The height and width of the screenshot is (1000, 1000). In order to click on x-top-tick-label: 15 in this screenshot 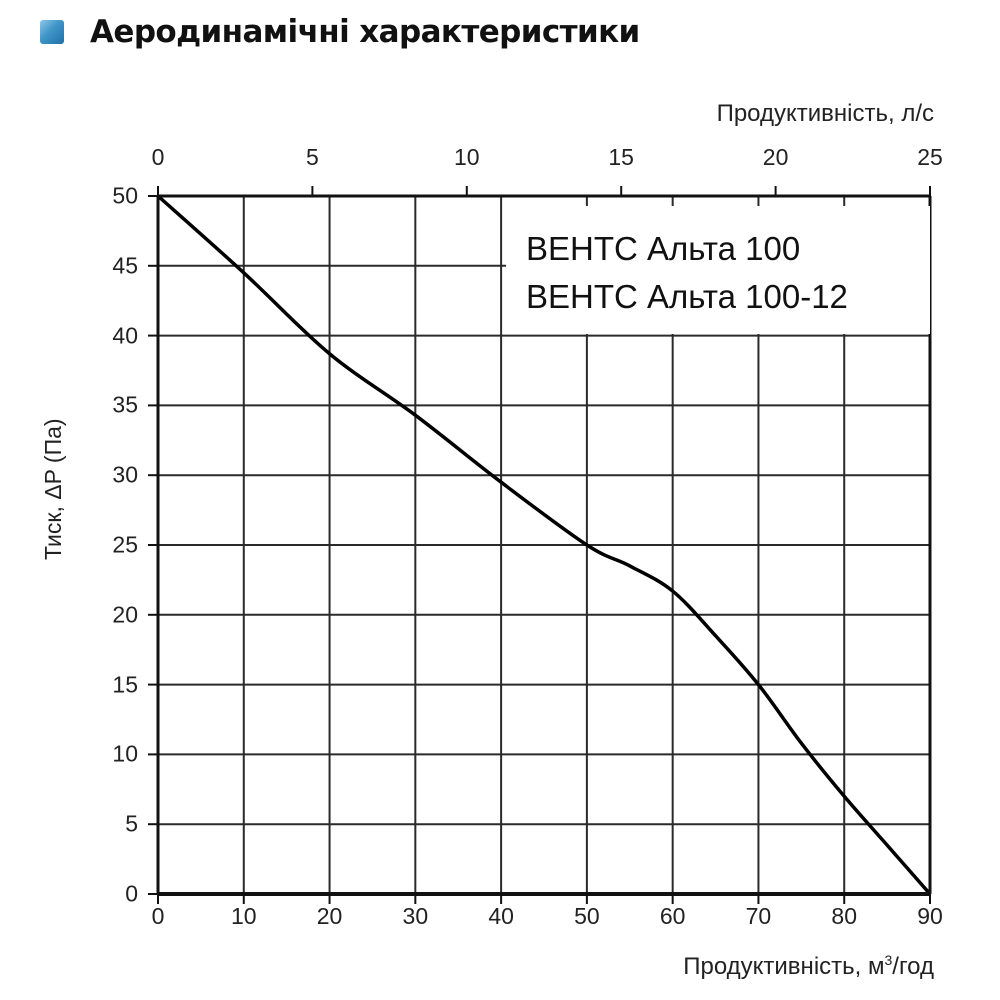, I will do `click(621, 157)`.